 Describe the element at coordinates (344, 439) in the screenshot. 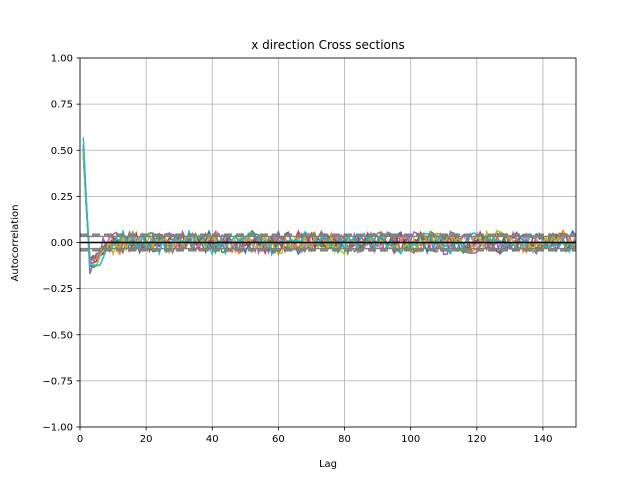

I see `x-tick-label: 80` at that location.